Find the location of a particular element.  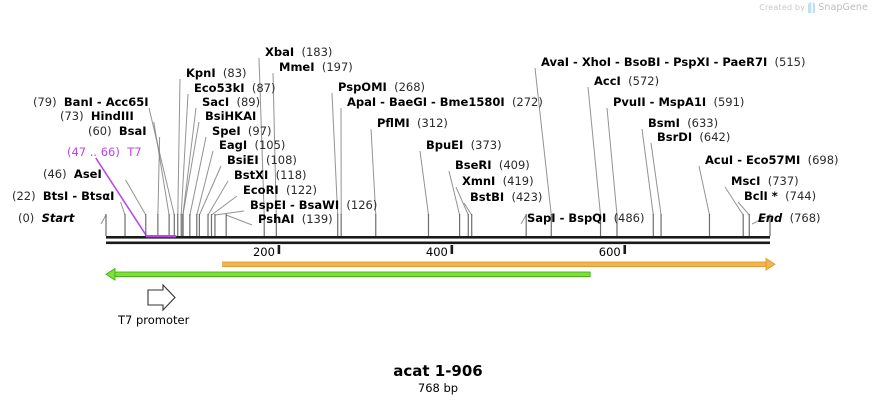

enzyme-label-bsmi: BsmI (633) is located at coordinates (683, 123).